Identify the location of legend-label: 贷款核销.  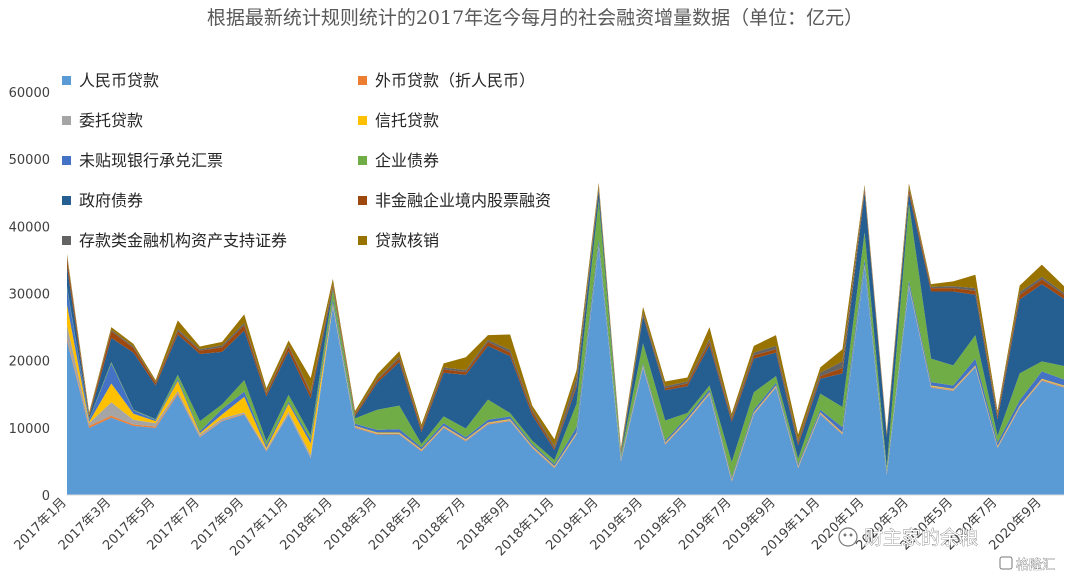
(407, 240).